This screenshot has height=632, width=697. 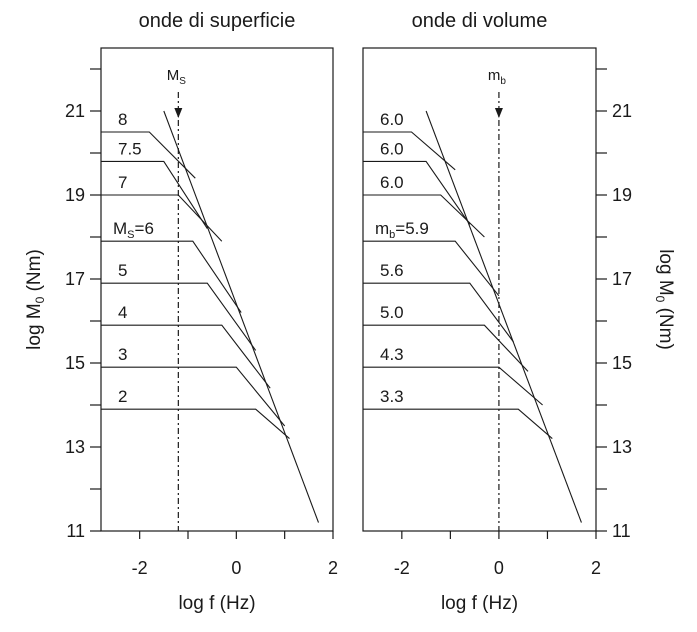 I want to click on series-label: 4, so click(x=122, y=312).